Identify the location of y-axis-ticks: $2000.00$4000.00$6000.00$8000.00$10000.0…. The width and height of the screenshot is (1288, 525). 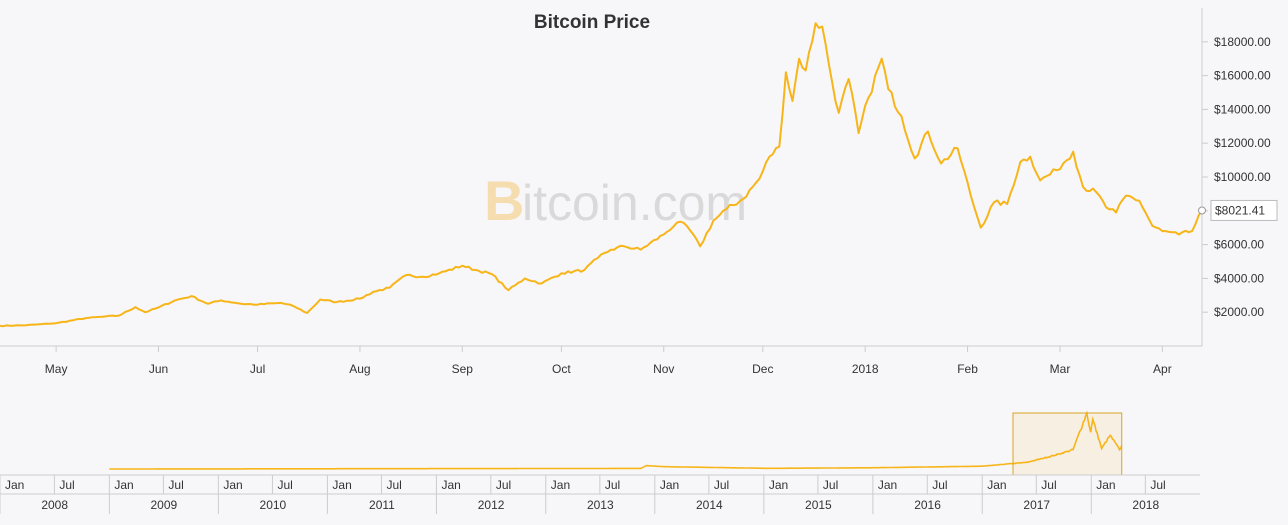
(1236, 177).